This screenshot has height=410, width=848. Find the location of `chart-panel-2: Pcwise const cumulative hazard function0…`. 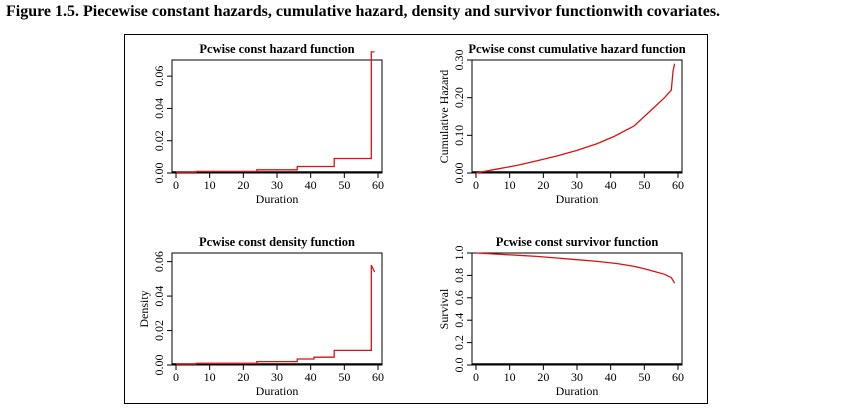

chart-panel-2: Pcwise const cumulative hazard function0… is located at coordinates (561, 124).